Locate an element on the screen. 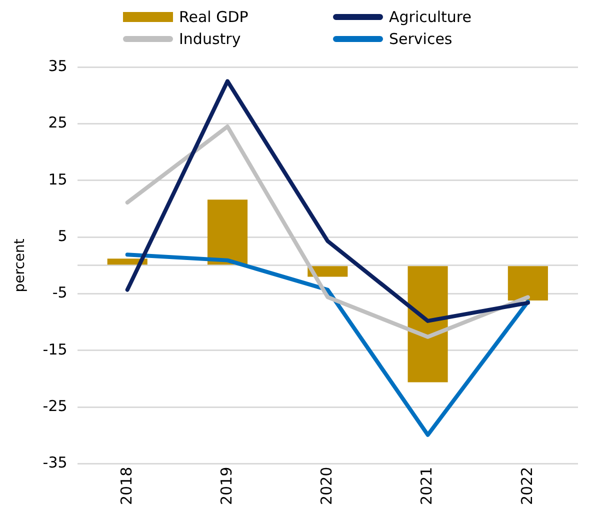  x-tick-label: 2021 is located at coordinates (427, 486).